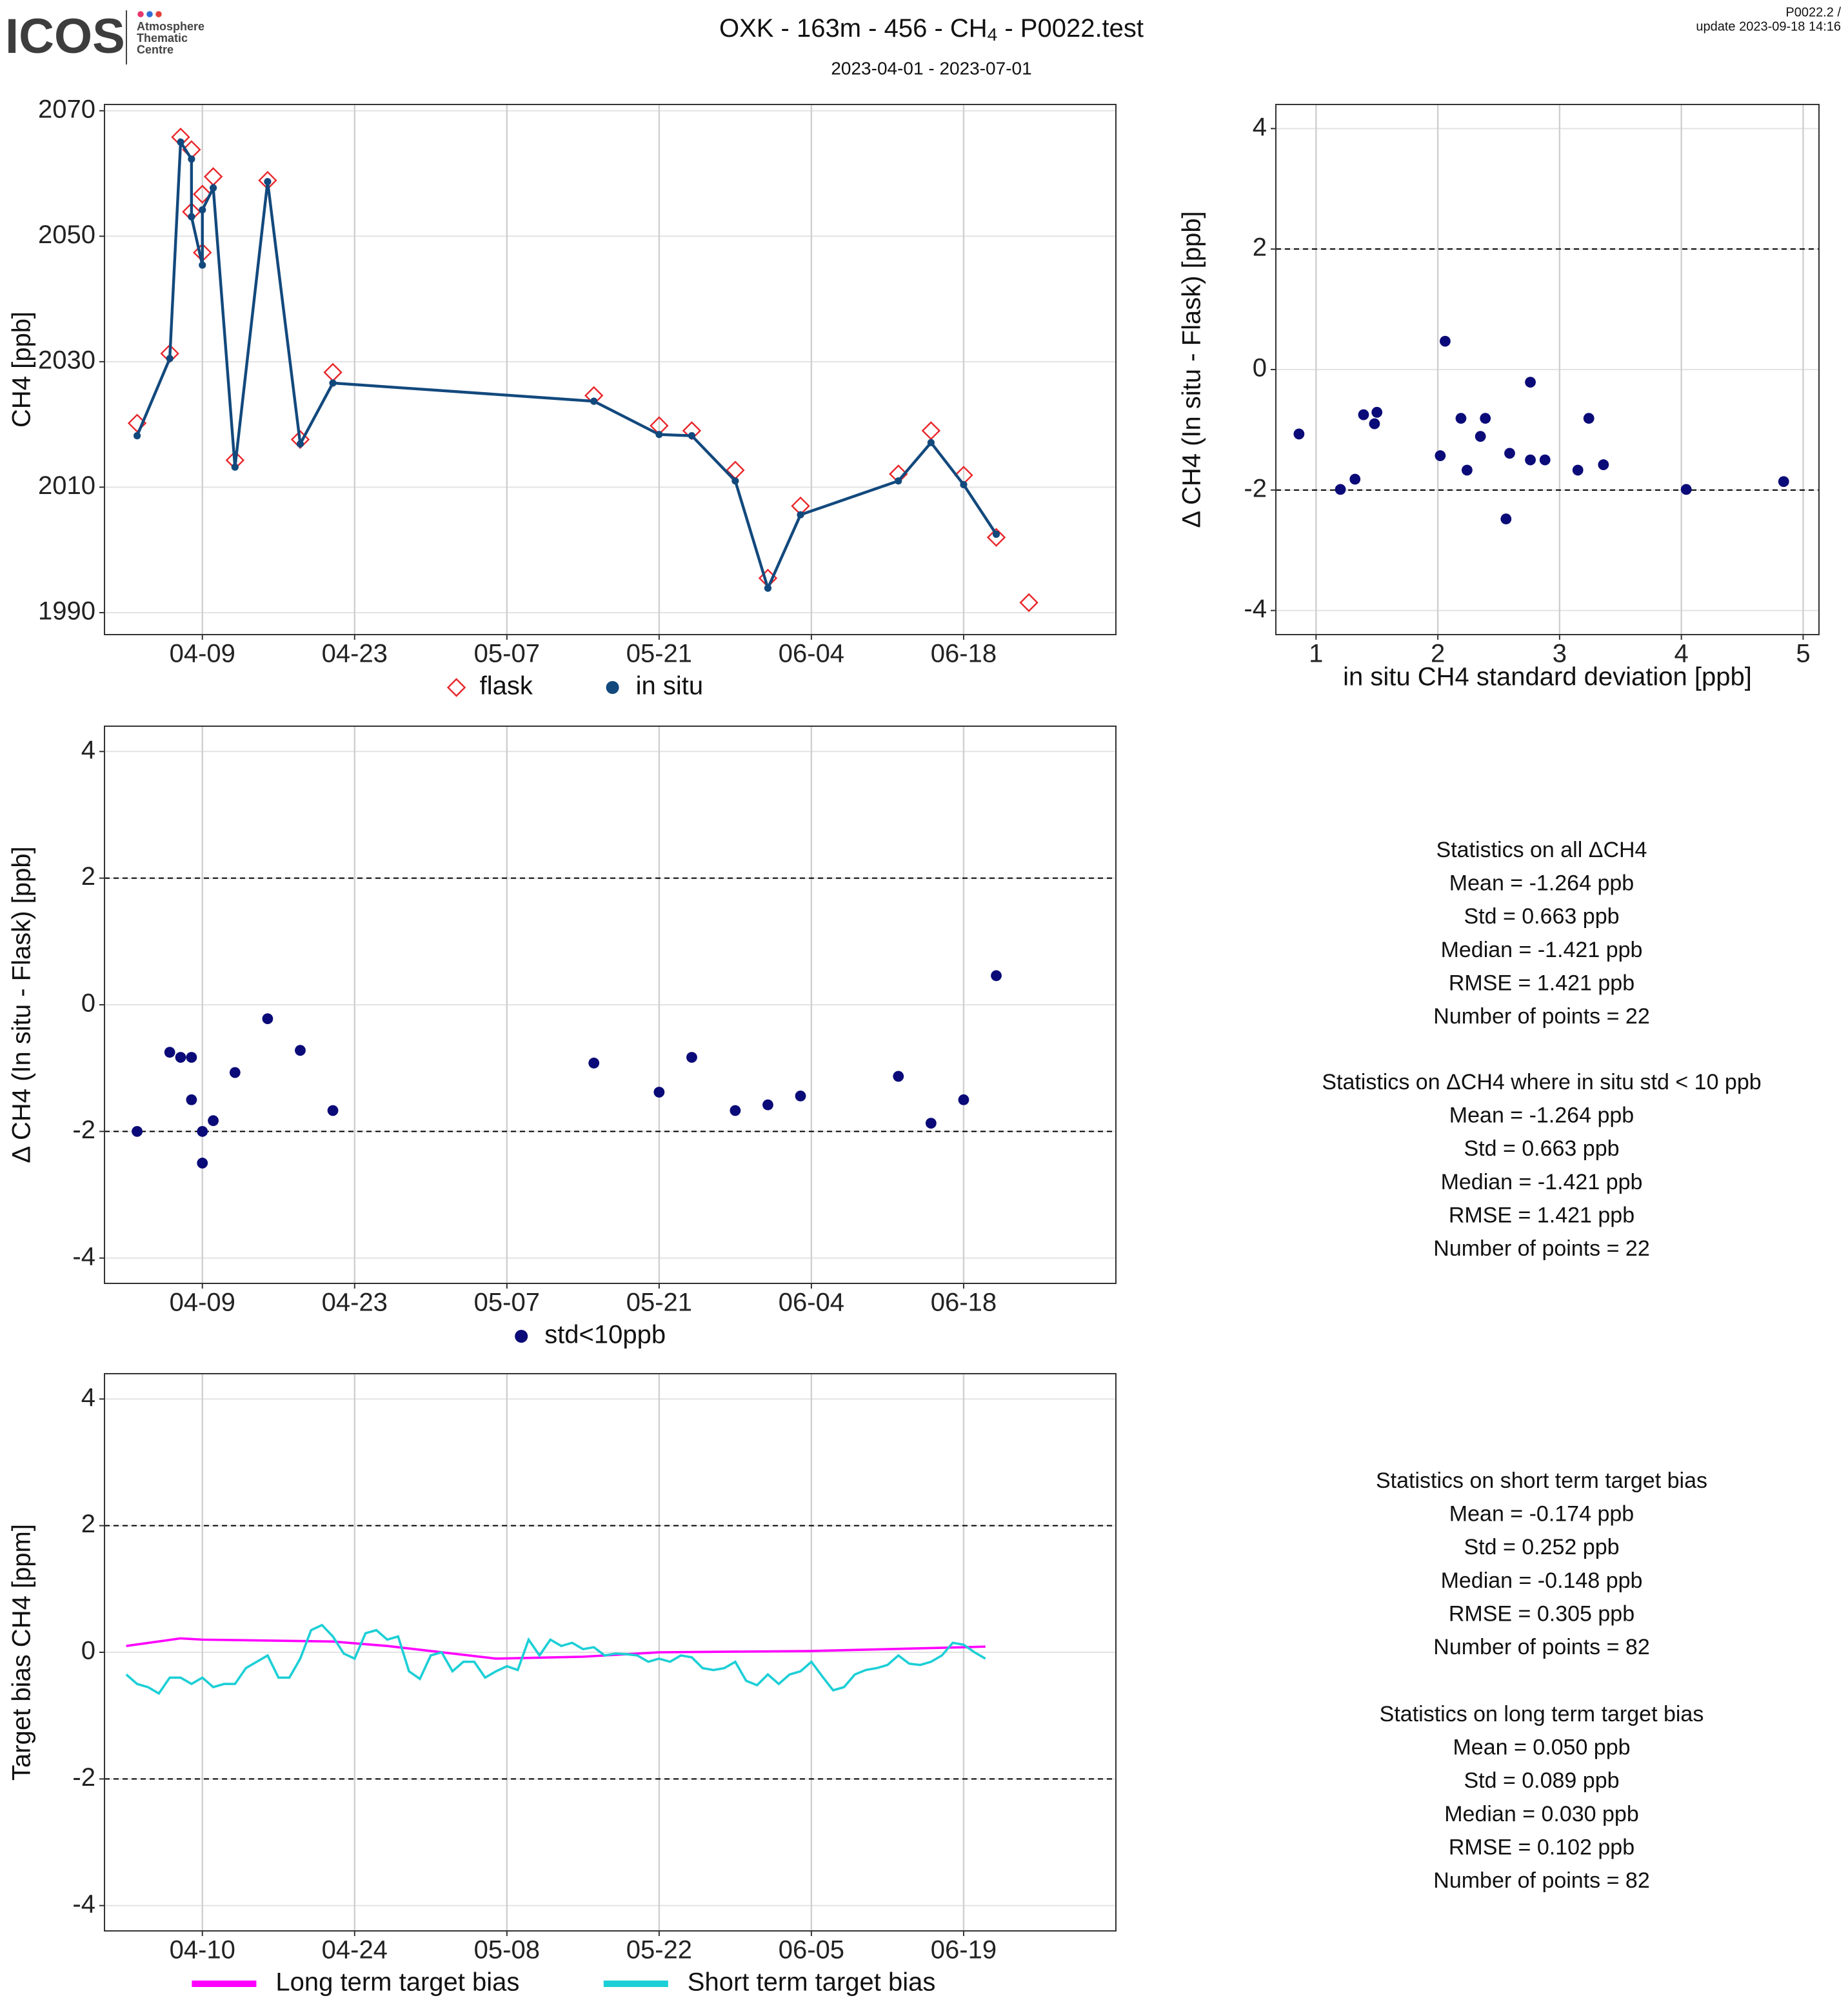 The width and height of the screenshot is (1848, 2007). What do you see at coordinates (355, 1303) in the screenshot?
I see `x-tick-label: 04-23` at bounding box center [355, 1303].